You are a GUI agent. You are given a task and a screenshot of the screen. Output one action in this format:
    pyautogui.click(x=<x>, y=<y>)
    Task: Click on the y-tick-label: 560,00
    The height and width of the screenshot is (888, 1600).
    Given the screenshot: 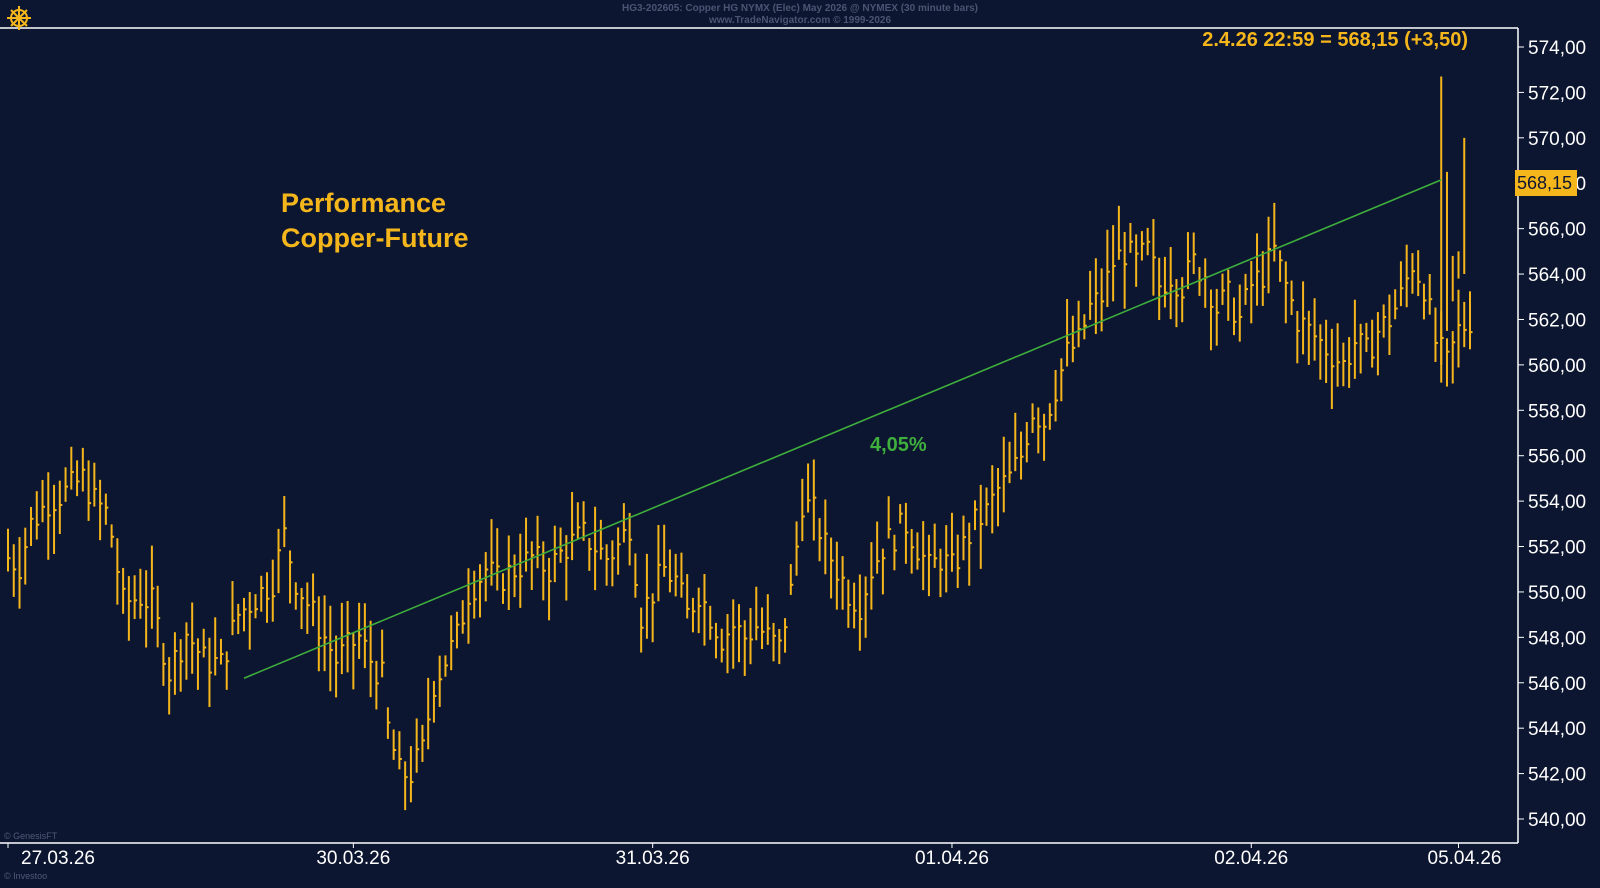 What is the action you would take?
    pyautogui.click(x=1557, y=366)
    